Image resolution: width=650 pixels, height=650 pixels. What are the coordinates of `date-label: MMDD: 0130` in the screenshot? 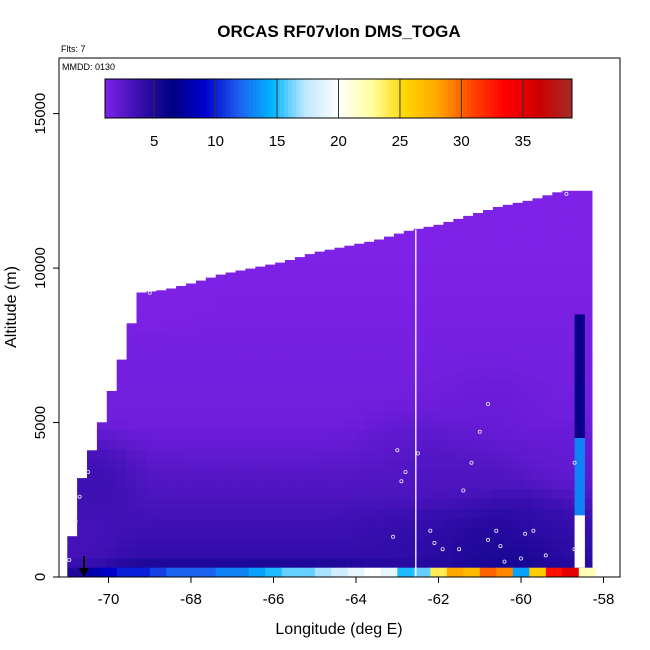 It's located at (88, 67).